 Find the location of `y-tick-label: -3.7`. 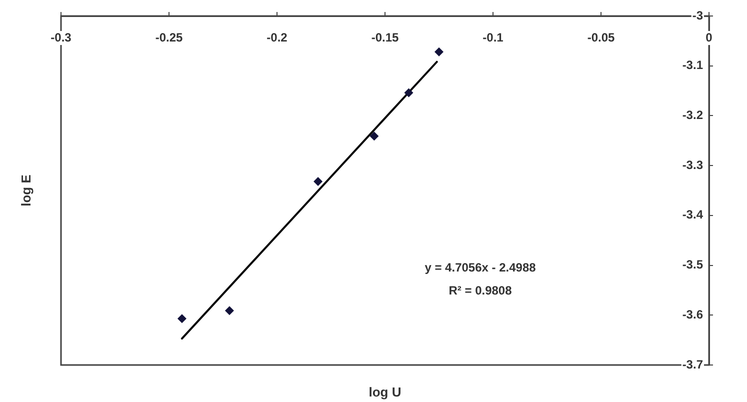

y-tick-label: -3.7 is located at coordinates (693, 364).